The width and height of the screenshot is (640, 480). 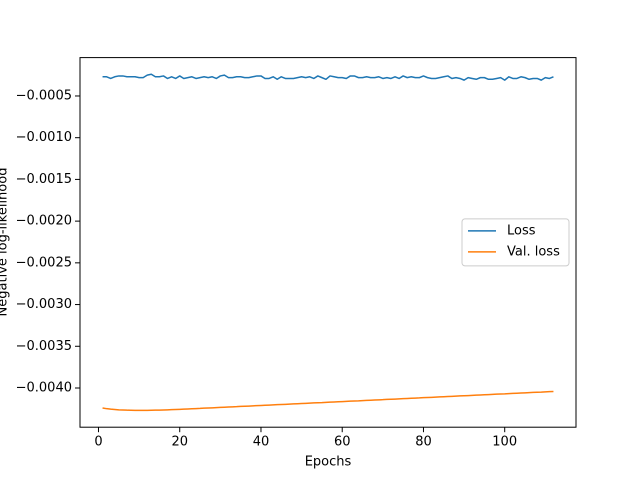 What do you see at coordinates (521, 230) in the screenshot?
I see `legend-label: Loss` at bounding box center [521, 230].